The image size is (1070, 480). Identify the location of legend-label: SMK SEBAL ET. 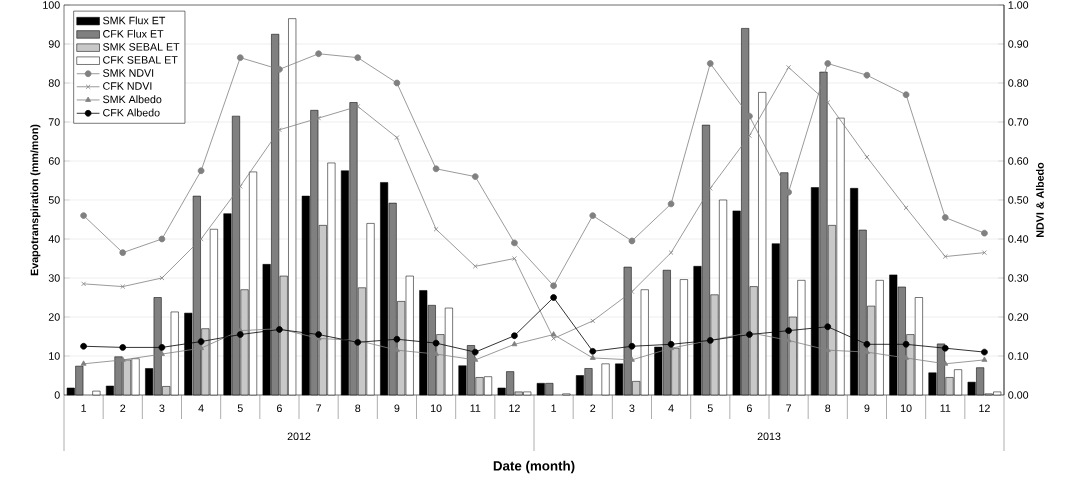
(141, 47).